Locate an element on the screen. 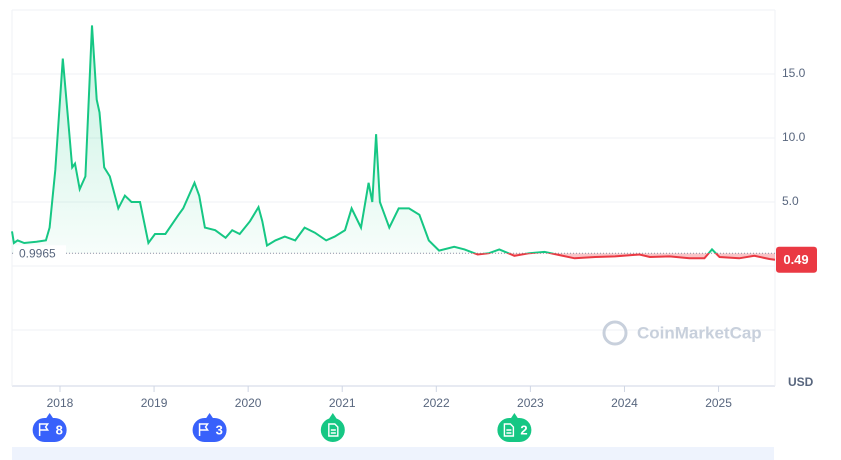 This screenshot has width=841, height=460. y-tick-label: 5.0 is located at coordinates (790, 201).